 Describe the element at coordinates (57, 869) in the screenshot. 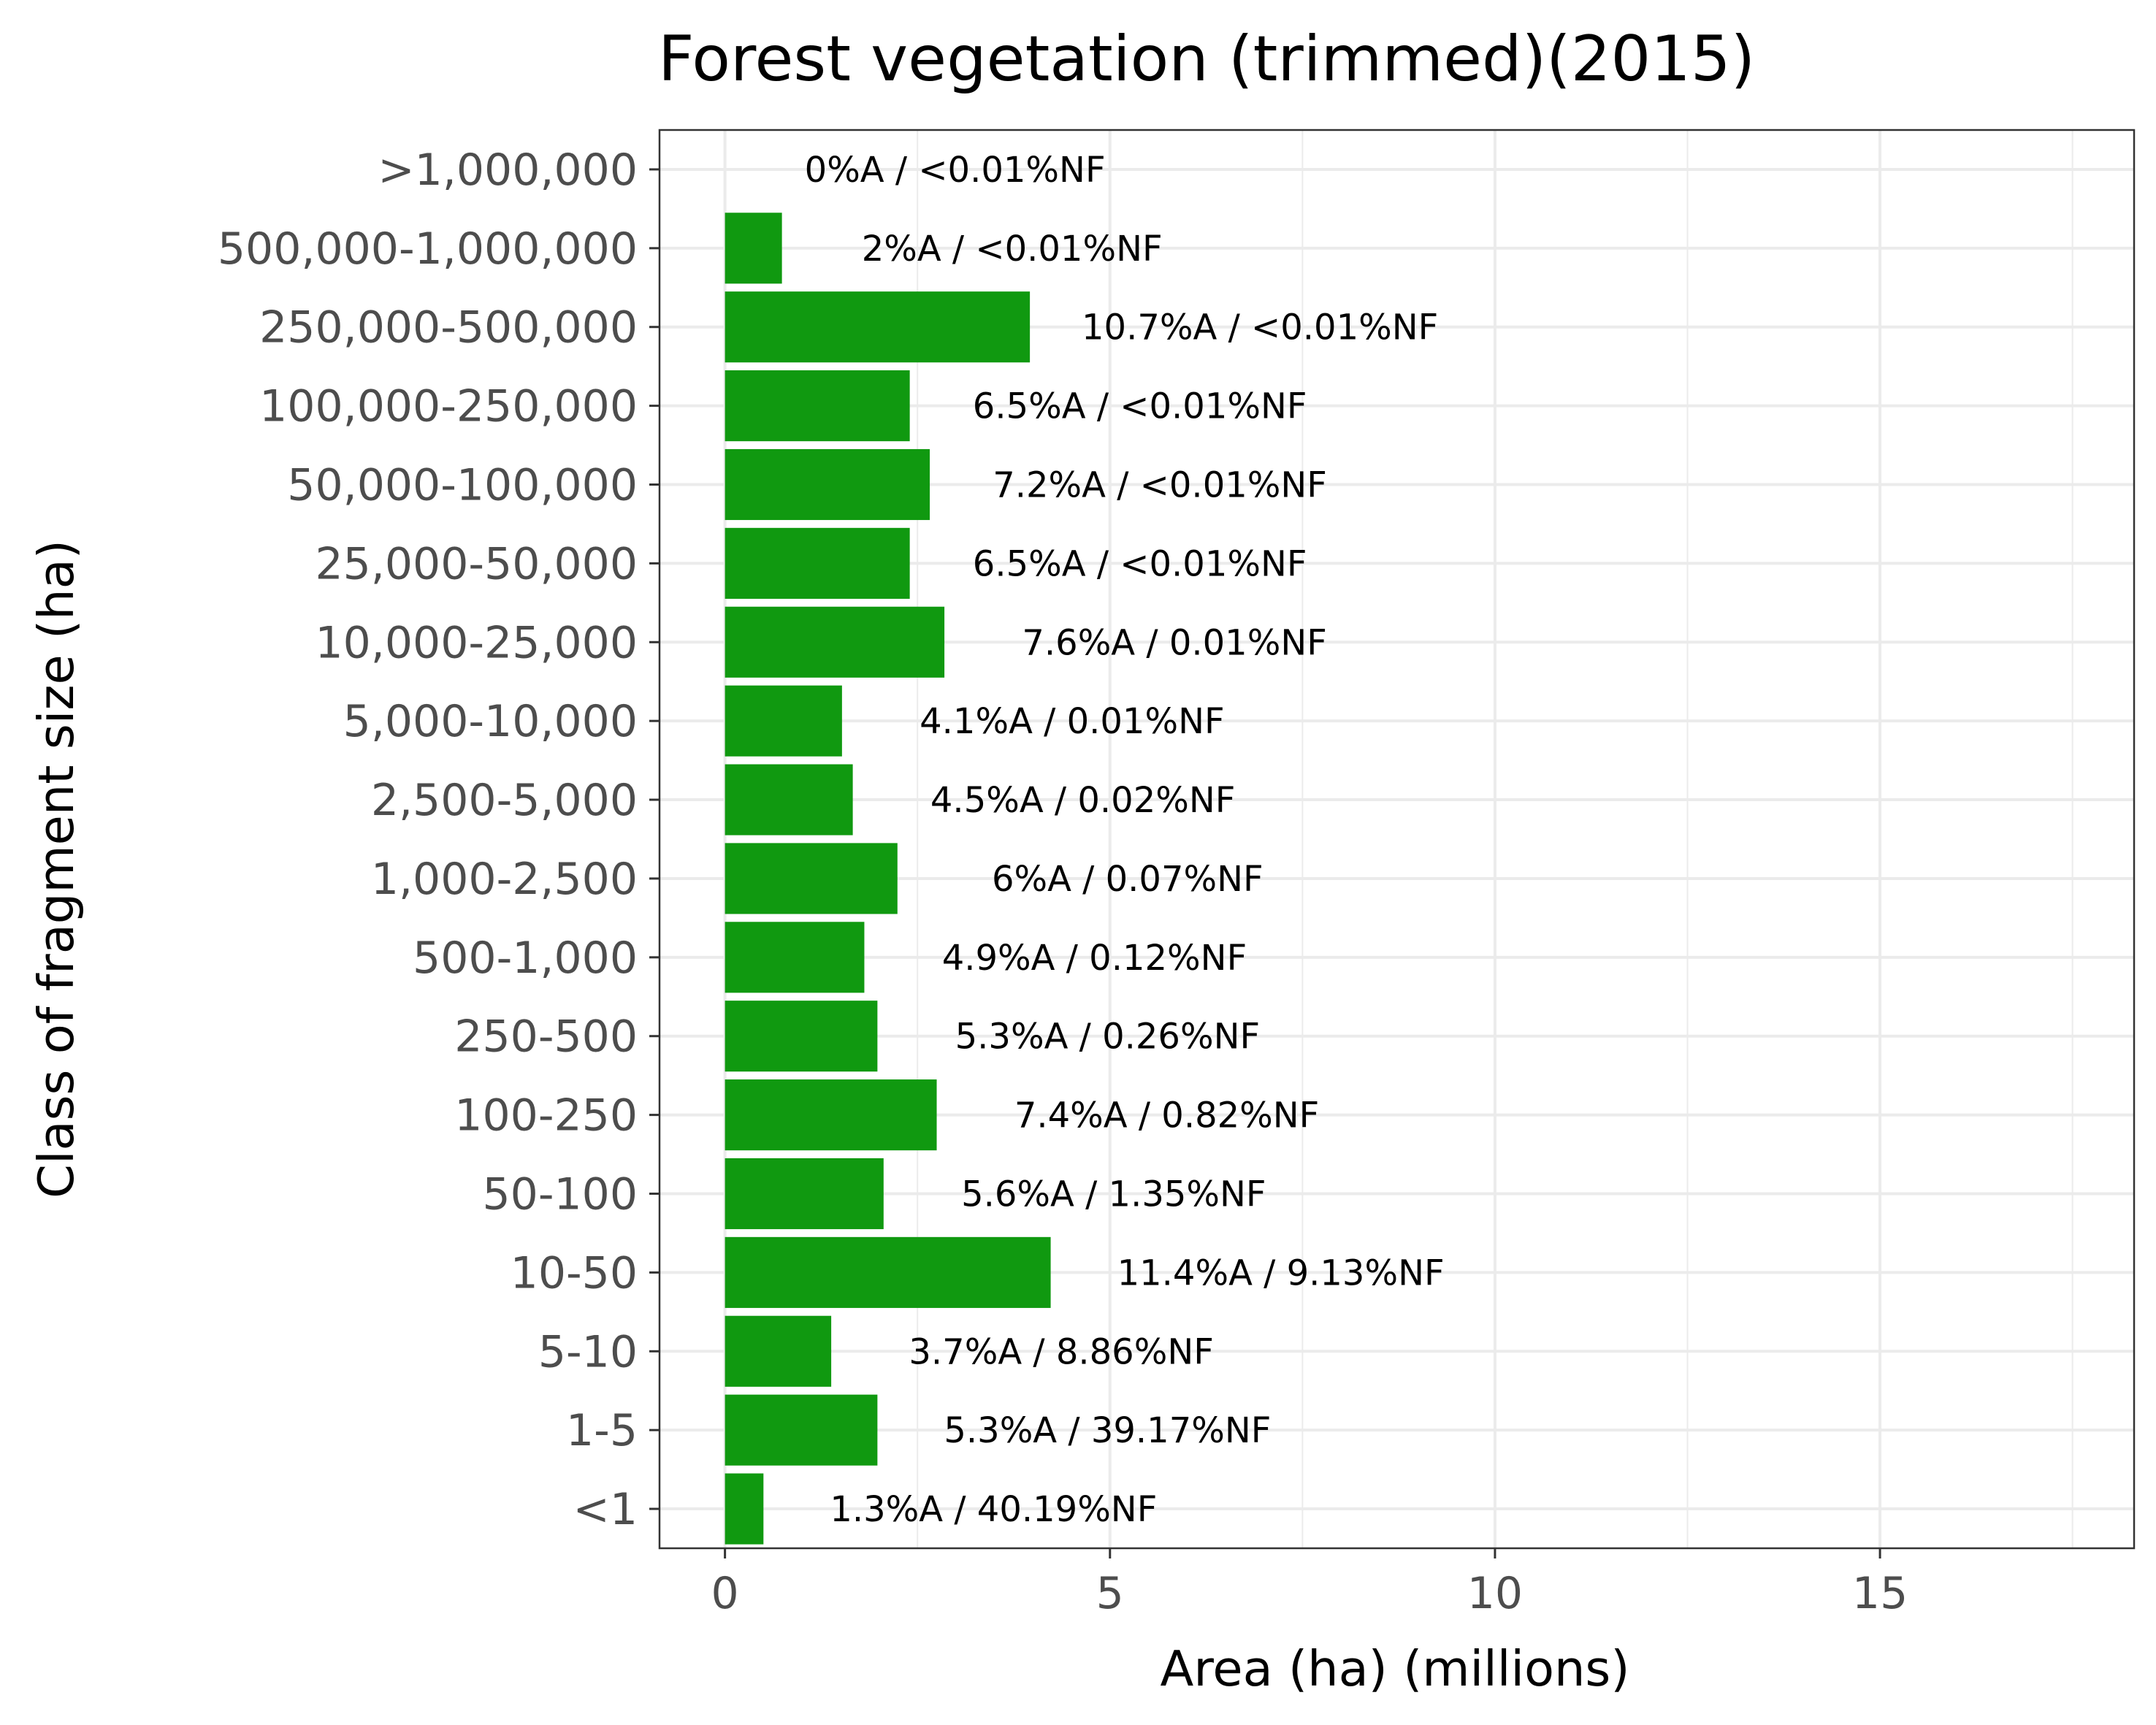

I see `y-axis-title: Class of fragment size (ha)` at that location.